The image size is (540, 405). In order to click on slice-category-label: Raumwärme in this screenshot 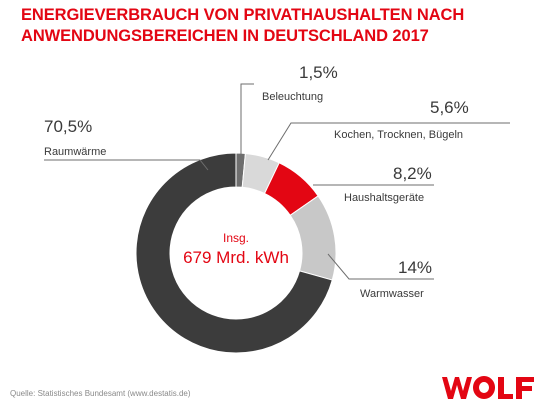, I will do `click(75, 152)`.